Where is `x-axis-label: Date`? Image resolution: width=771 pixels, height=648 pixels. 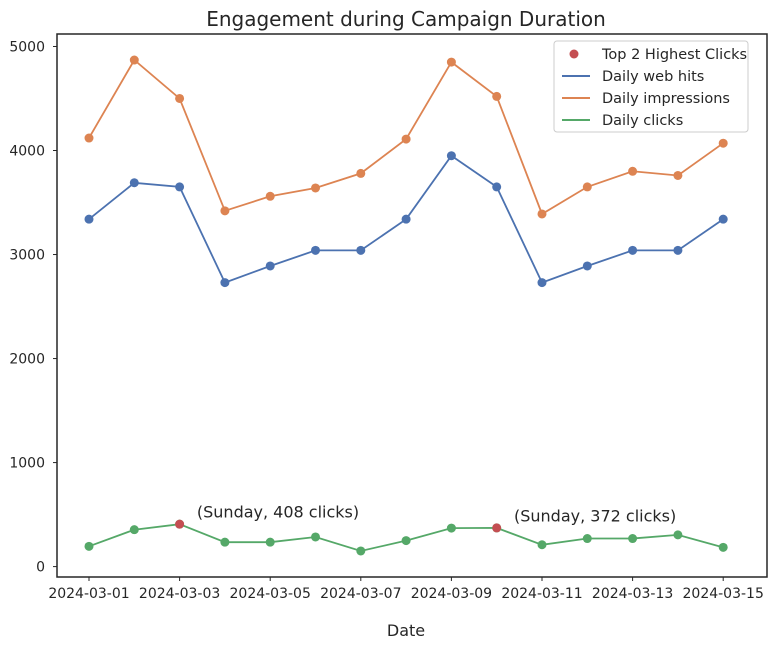
x-axis-label: Date is located at coordinates (406, 630).